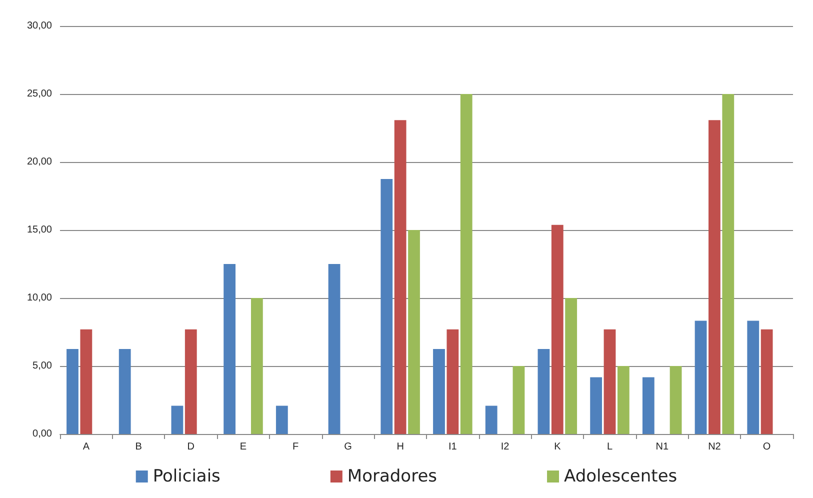 This screenshot has width=813, height=498. What do you see at coordinates (39, 298) in the screenshot?
I see `y-tick-label: 10,00` at bounding box center [39, 298].